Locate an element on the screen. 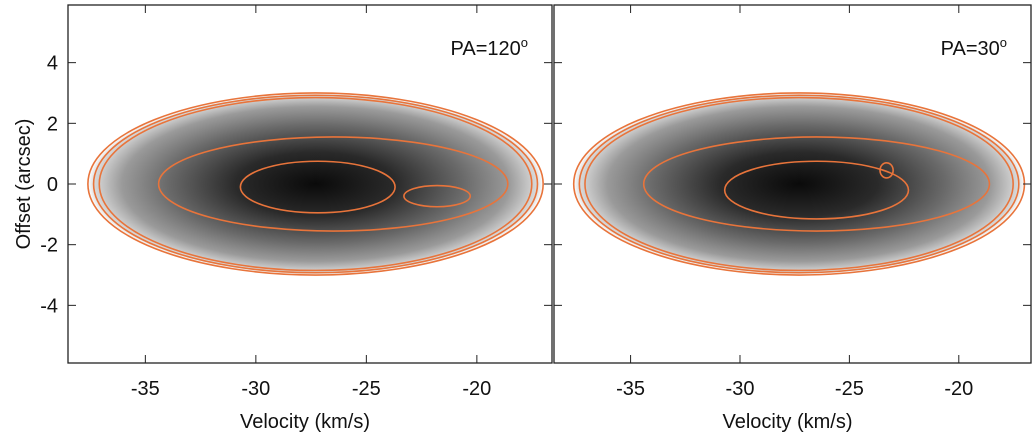  y-tick-label: -2 is located at coordinates (49, 246).